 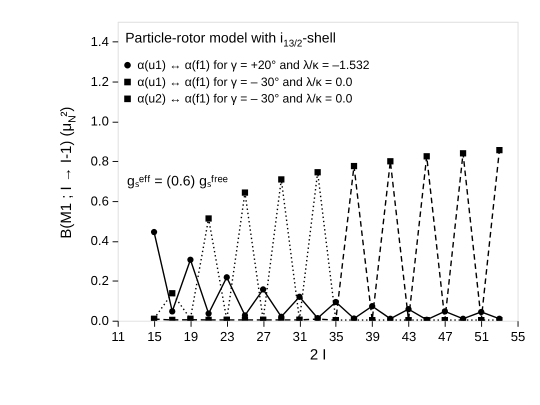 What do you see at coordinates (99, 320) in the screenshot?
I see `y-tick-label: 0.0` at bounding box center [99, 320].